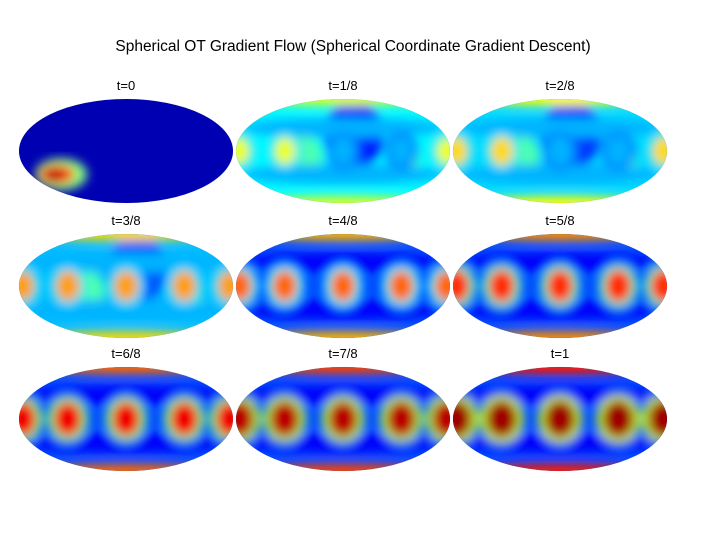 The width and height of the screenshot is (706, 550). I want to click on panel-label: t=1/8, so click(343, 85).